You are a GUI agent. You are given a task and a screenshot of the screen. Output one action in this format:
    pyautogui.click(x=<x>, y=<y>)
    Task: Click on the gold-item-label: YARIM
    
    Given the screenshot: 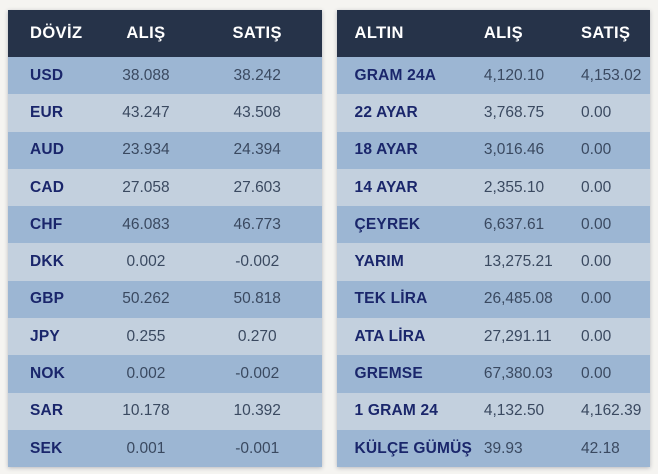 What is the action you would take?
    pyautogui.click(x=379, y=262)
    